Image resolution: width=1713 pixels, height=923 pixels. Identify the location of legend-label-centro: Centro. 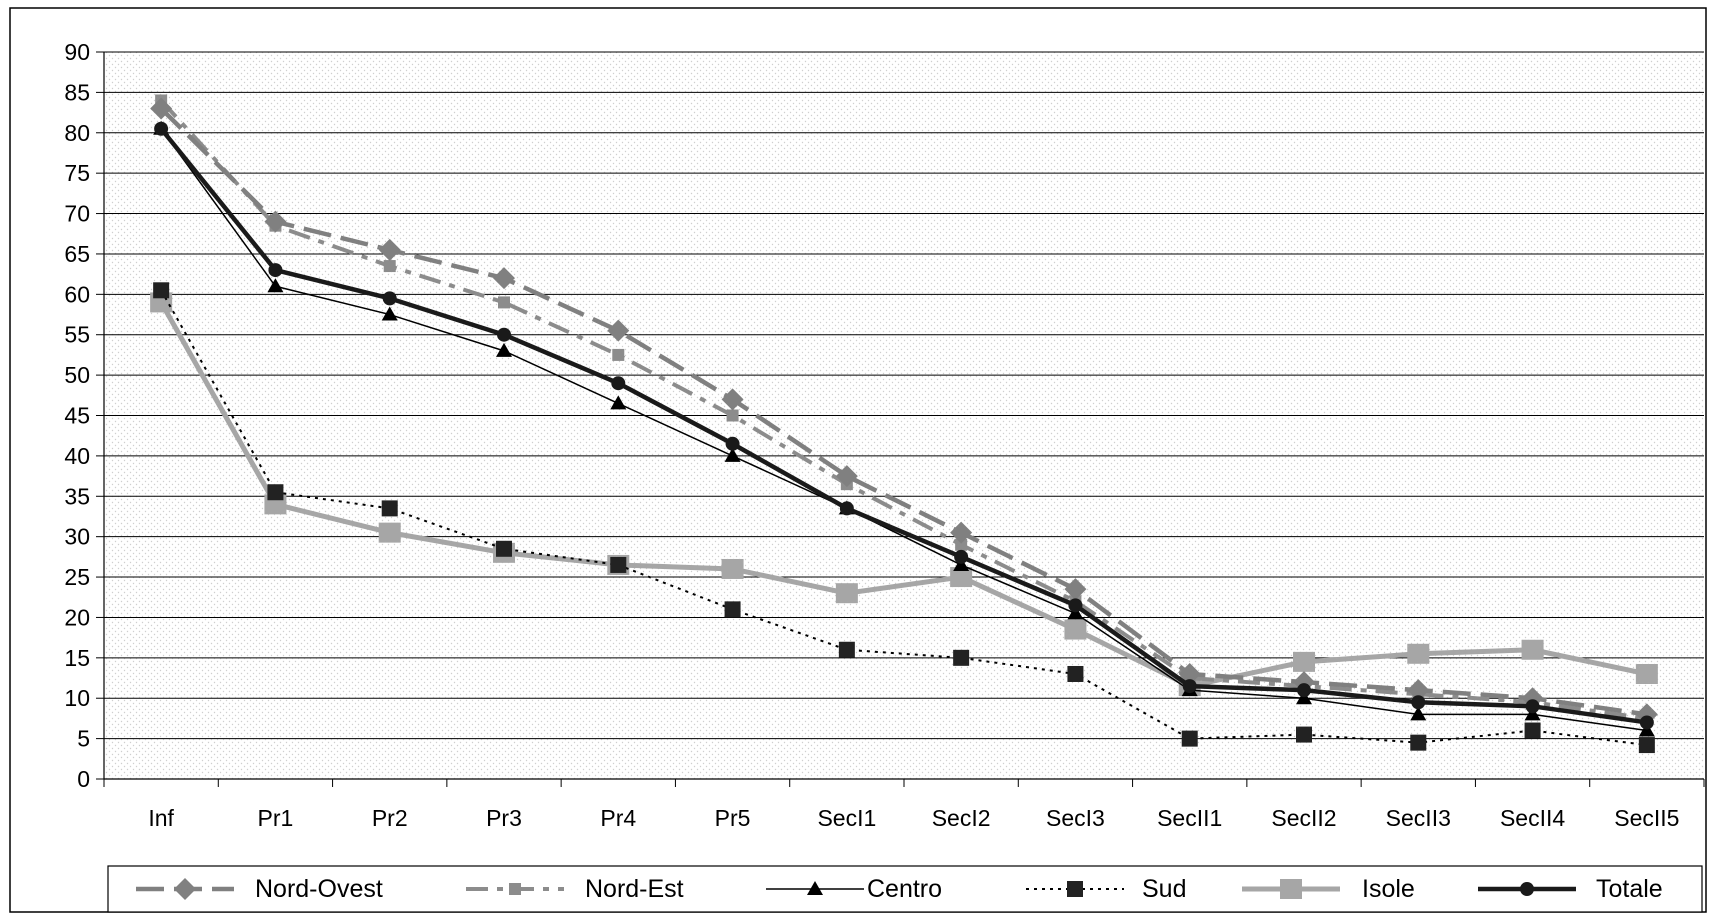
(904, 889).